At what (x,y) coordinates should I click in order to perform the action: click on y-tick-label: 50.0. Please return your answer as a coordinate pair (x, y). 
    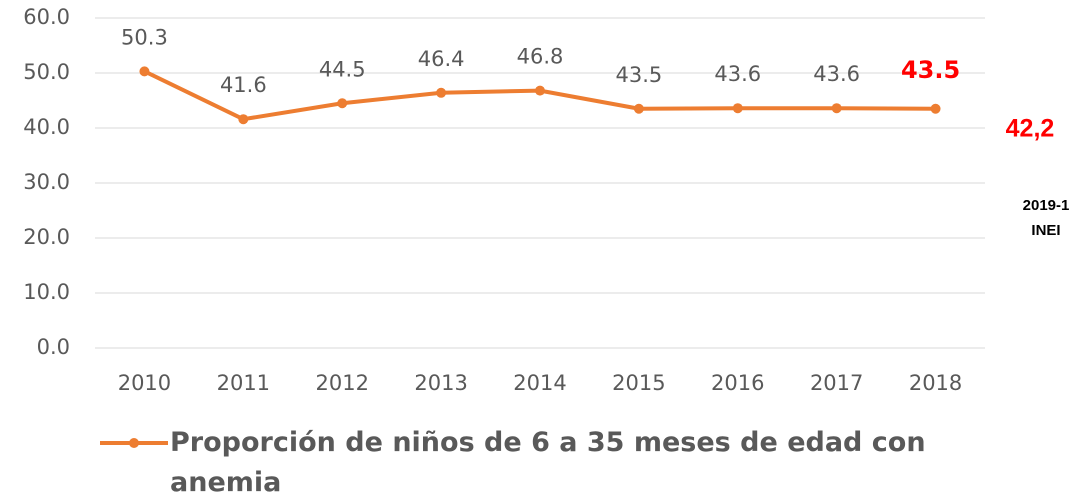
    Looking at the image, I should click on (46, 72).